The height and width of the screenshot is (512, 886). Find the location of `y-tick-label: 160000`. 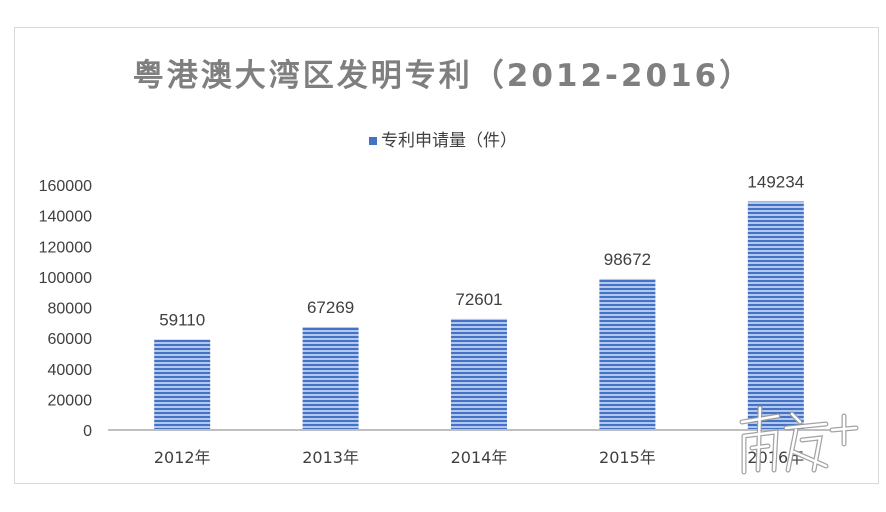

y-tick-label: 160000 is located at coordinates (65, 186).